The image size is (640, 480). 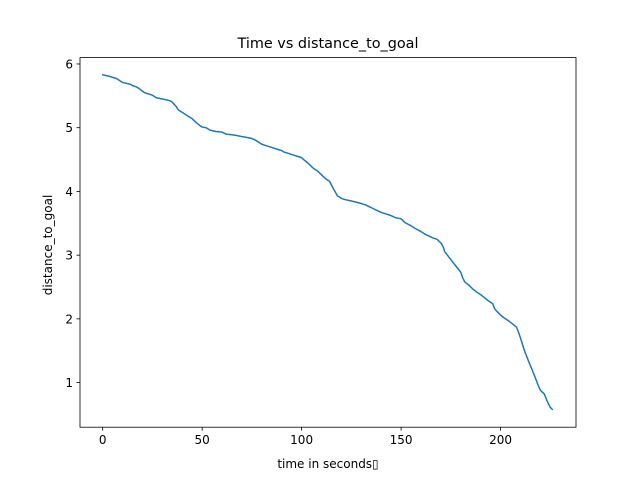 What do you see at coordinates (328, 44) in the screenshot?
I see `chart-title: Time vs distance_to_goal` at bounding box center [328, 44].